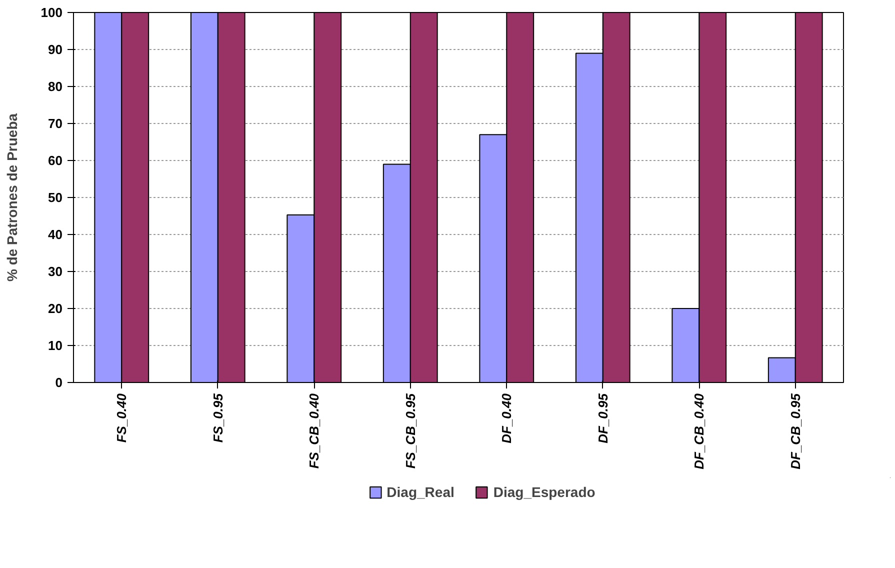 The width and height of the screenshot is (895, 568). I want to click on x-tick-label: FS_0.40, so click(122, 417).